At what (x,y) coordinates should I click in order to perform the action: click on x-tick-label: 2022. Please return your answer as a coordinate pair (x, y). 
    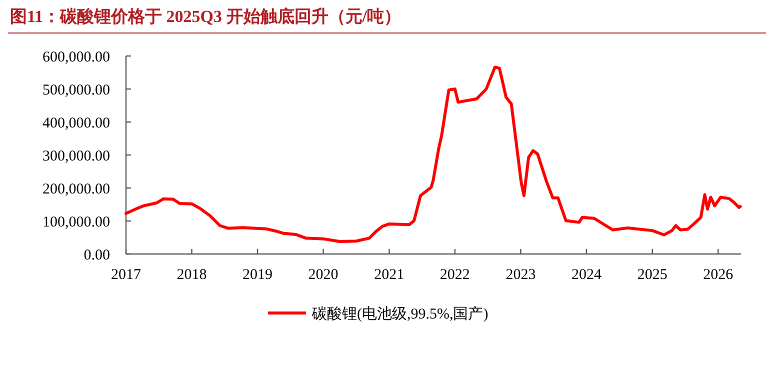
    Looking at the image, I should click on (455, 275).